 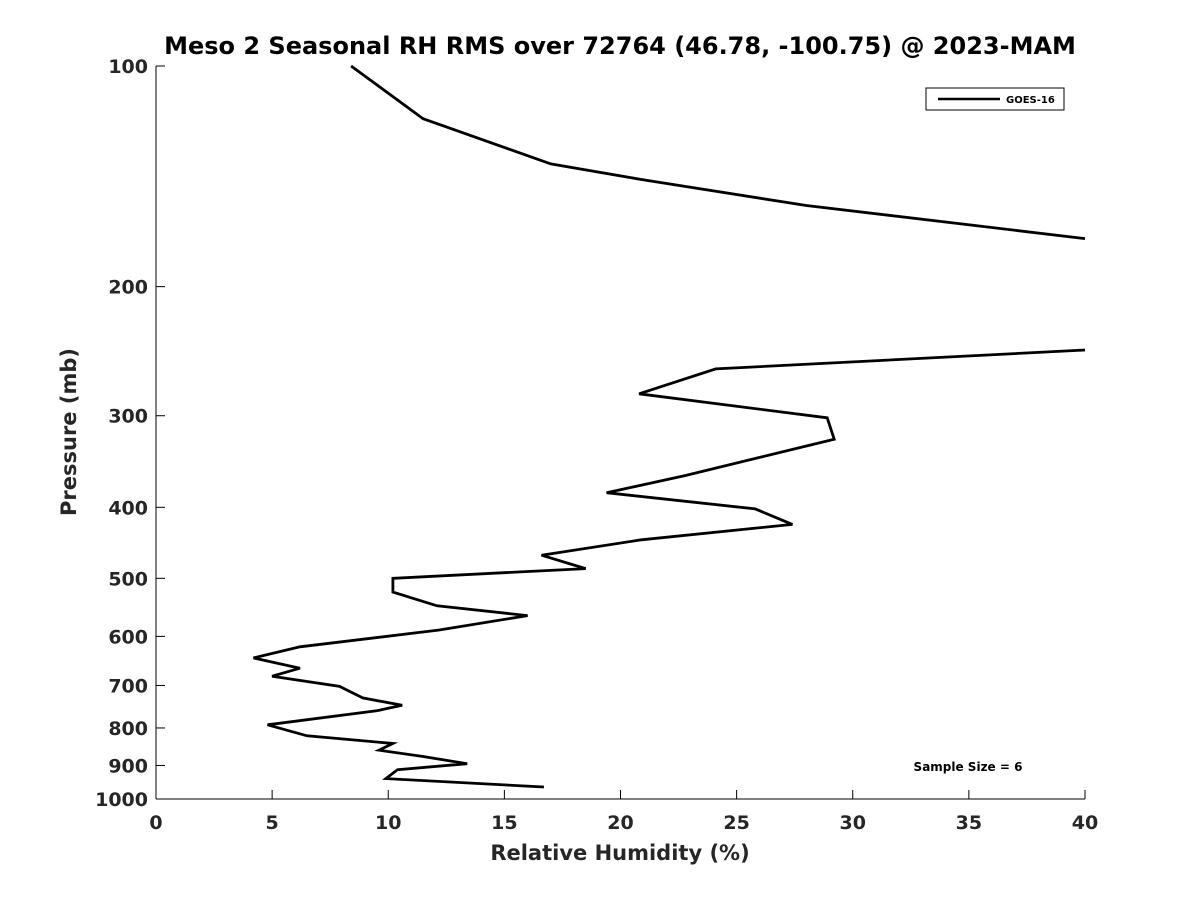 What do you see at coordinates (969, 823) in the screenshot?
I see `x-tick-label: 35` at bounding box center [969, 823].